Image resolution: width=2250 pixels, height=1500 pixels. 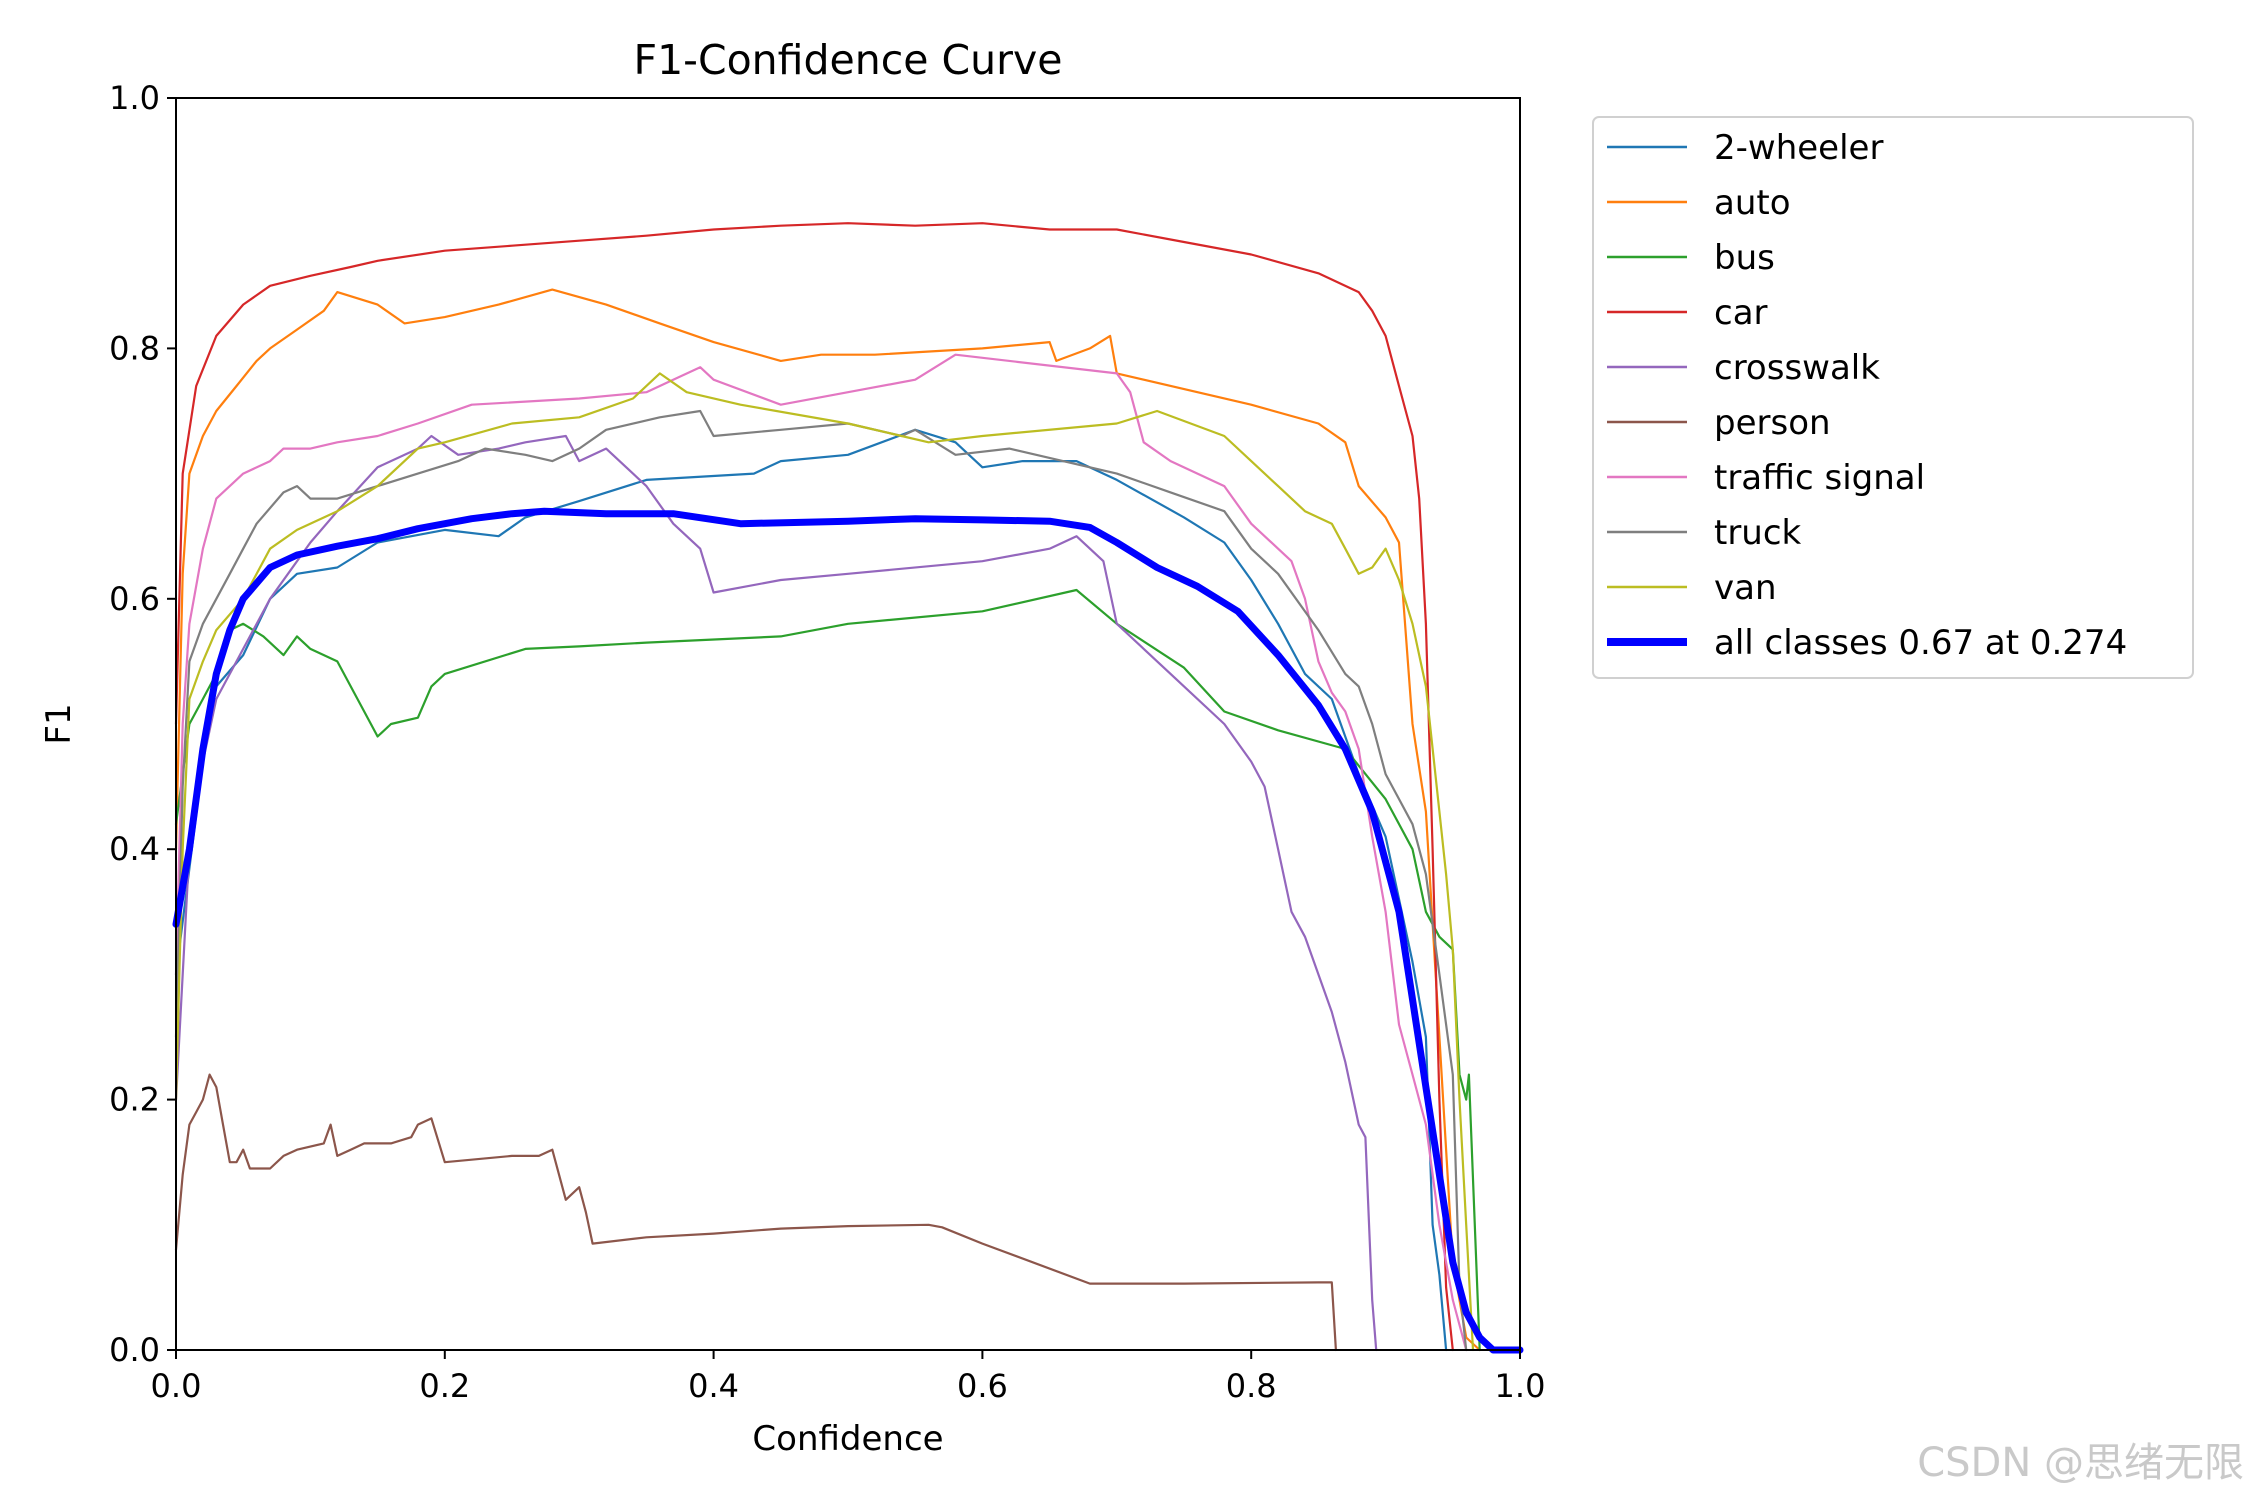 What do you see at coordinates (848, 1377) in the screenshot?
I see `x-axis-ticks: 0.0 0.2 0.4 0.6 0.8 1.0` at bounding box center [848, 1377].